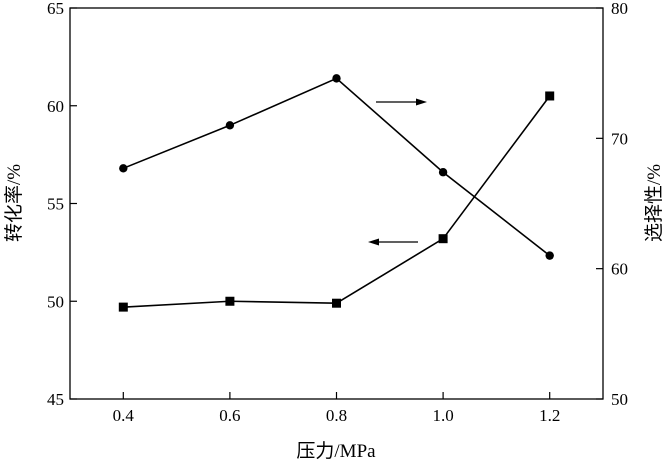 The image size is (671, 464). I want to click on x-tick-label: 0.4, so click(124, 415).